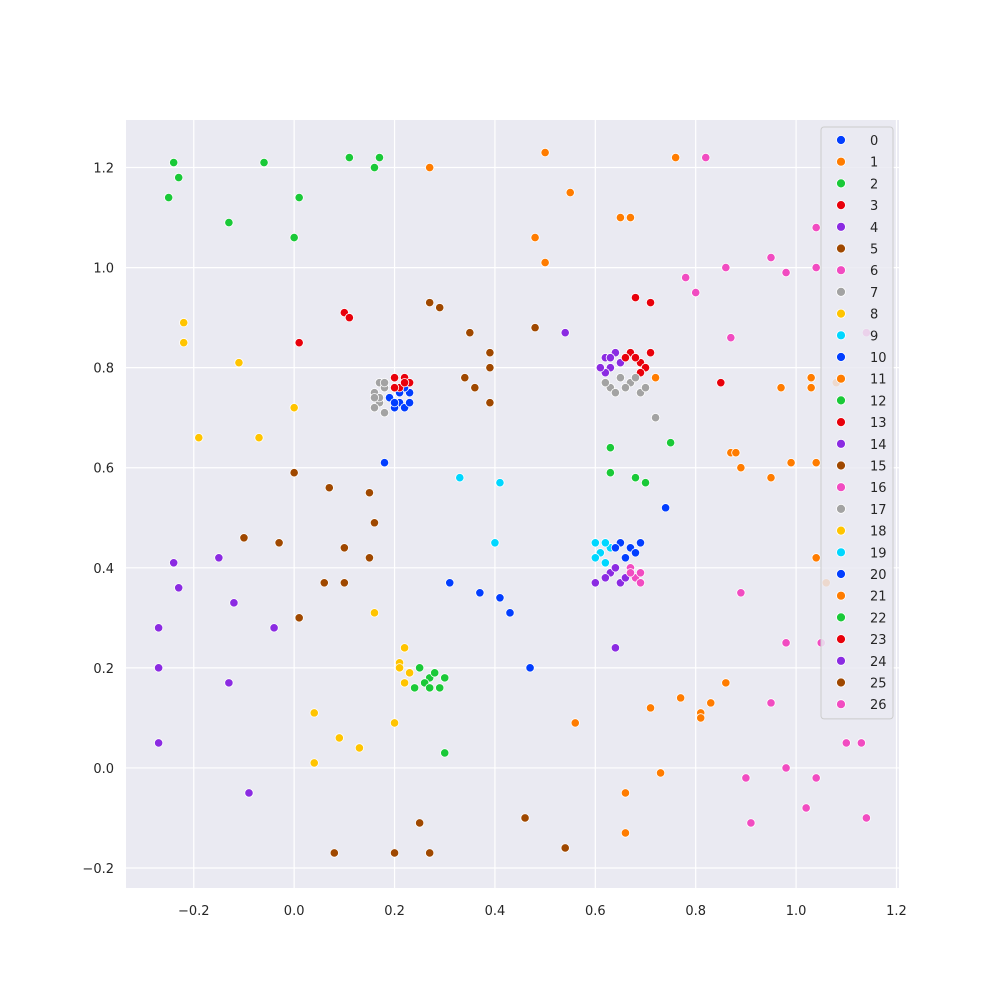  What do you see at coordinates (874, 206) in the screenshot?
I see `legend-label: 3` at bounding box center [874, 206].